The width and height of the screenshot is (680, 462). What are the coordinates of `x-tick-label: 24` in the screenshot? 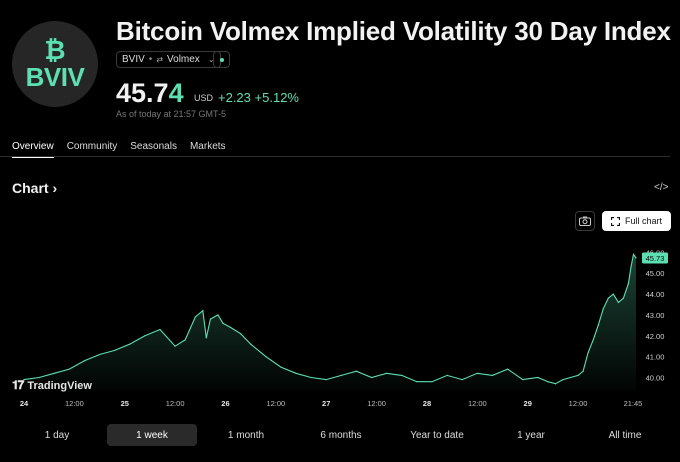 It's located at (24, 403).